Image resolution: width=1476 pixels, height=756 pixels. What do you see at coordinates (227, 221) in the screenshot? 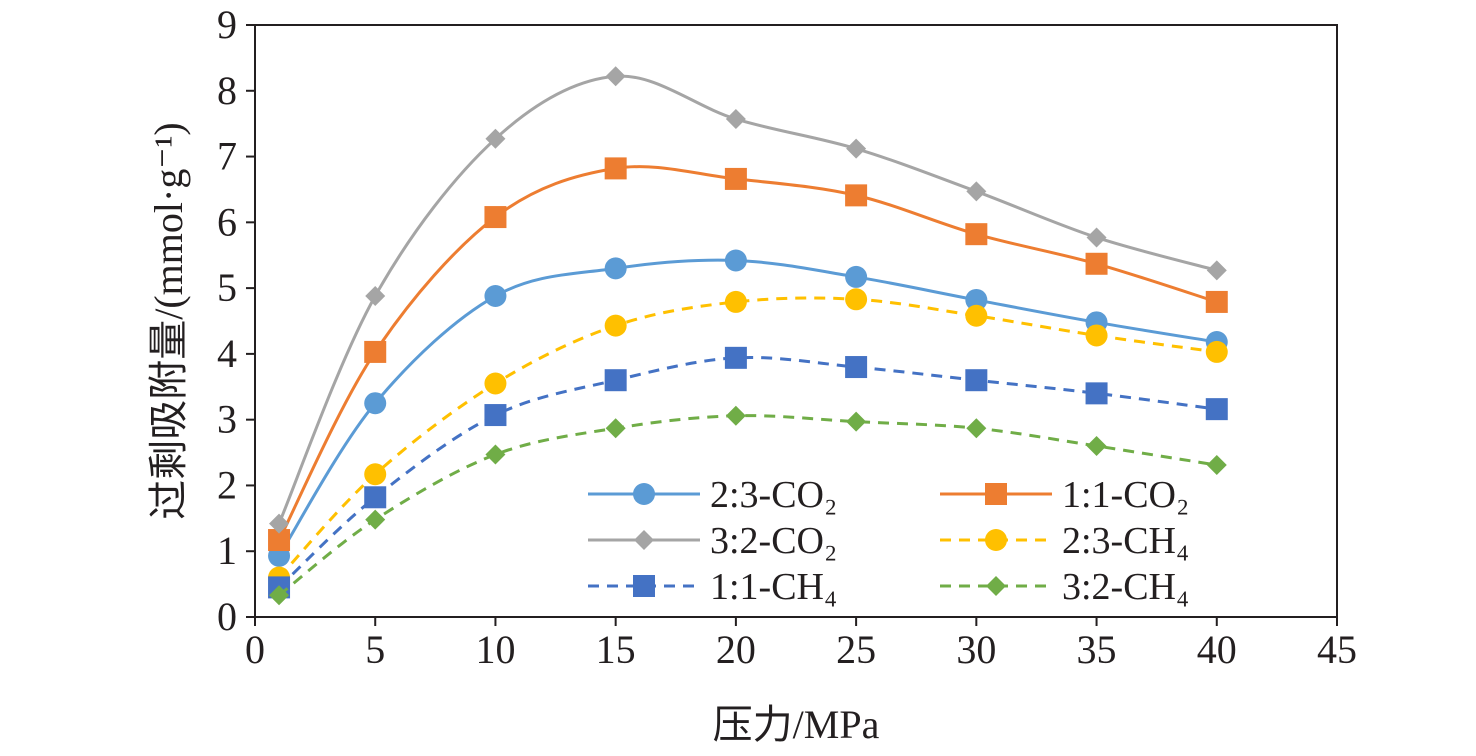
I see `y-tick-label: 6` at bounding box center [227, 221].